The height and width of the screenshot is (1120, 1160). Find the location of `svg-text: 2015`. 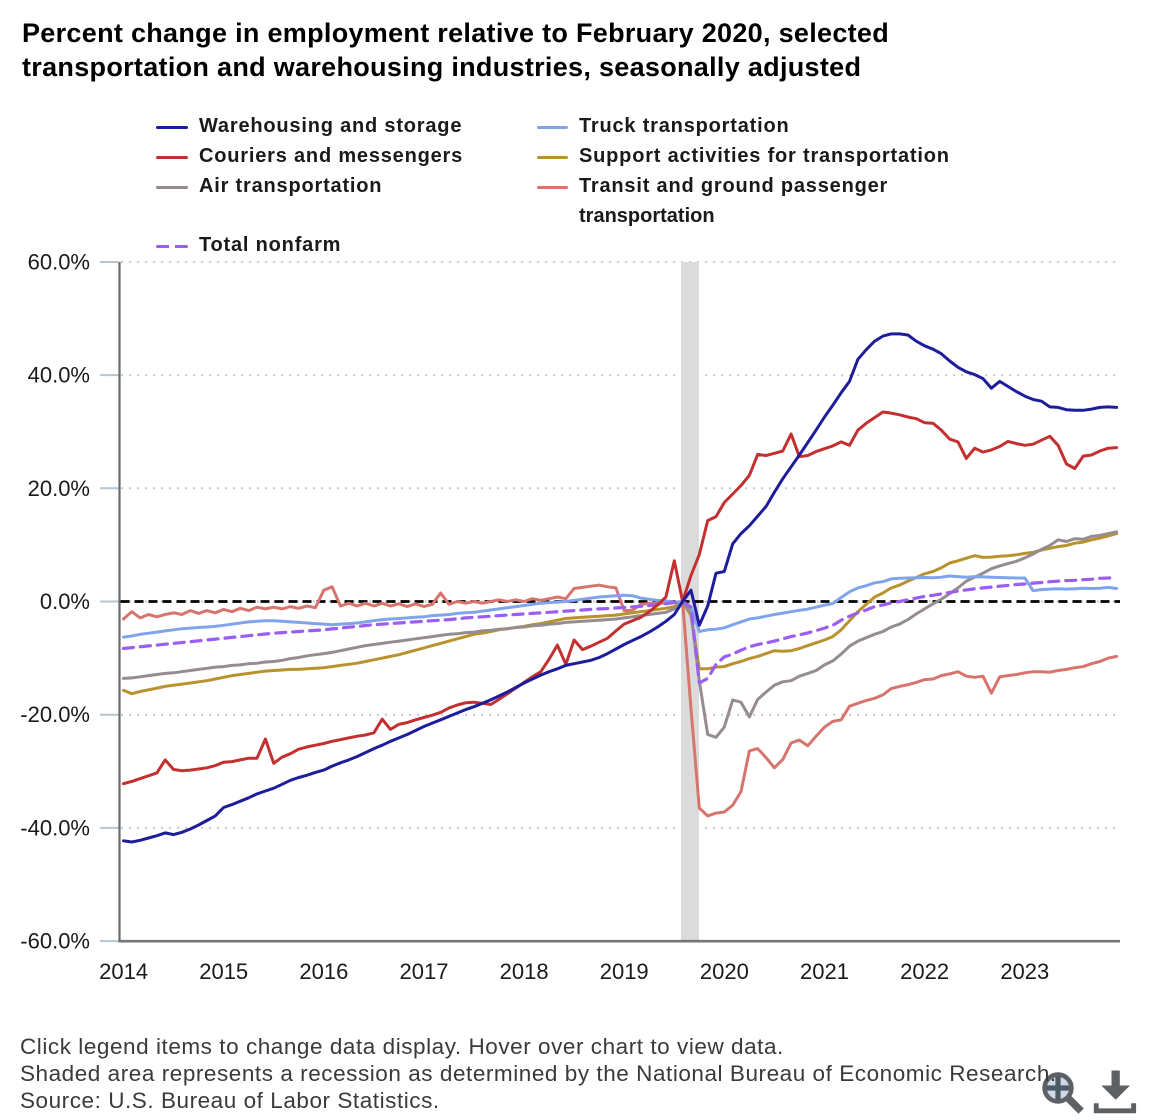

svg-text: 2015 is located at coordinates (223, 971).